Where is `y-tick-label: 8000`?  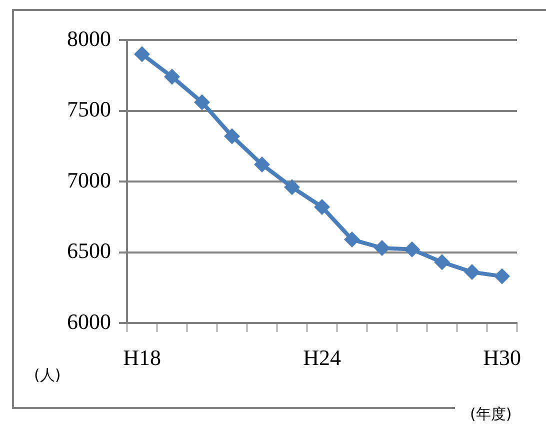
y-tick-label: 8000 is located at coordinates (89, 38).